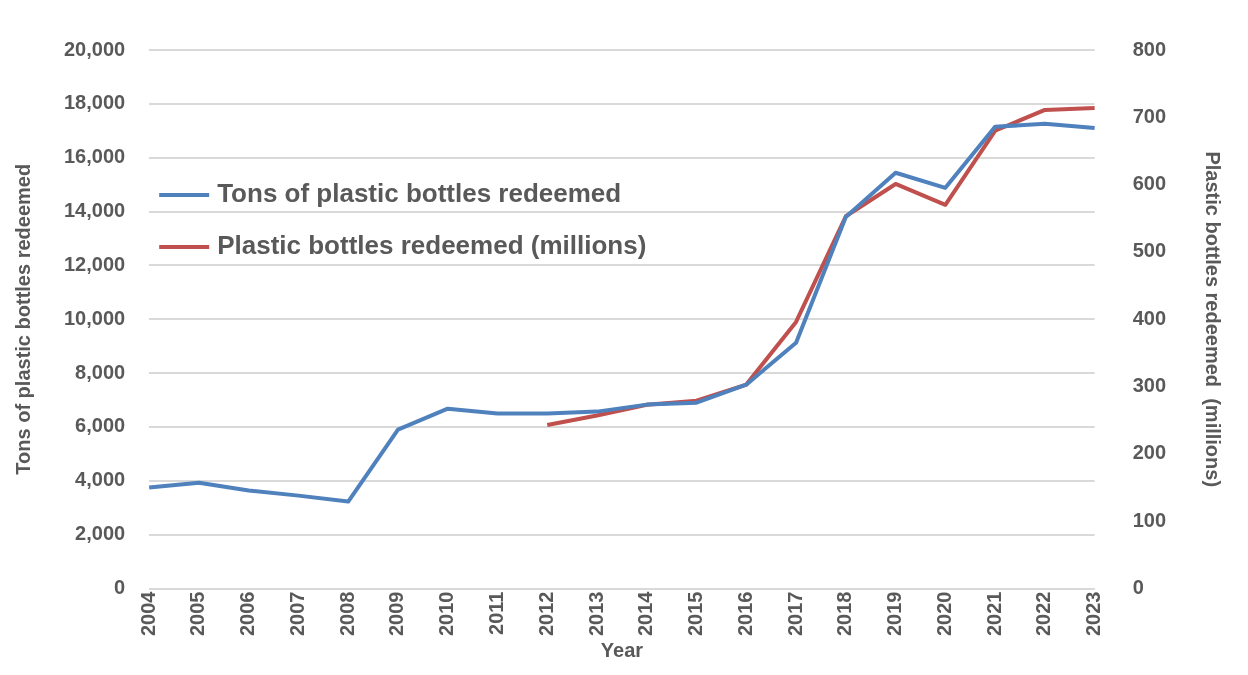 Image resolution: width=1248 pixels, height=675 pixels. What do you see at coordinates (247, 614) in the screenshot?
I see `x-tick-label: 2006` at bounding box center [247, 614].